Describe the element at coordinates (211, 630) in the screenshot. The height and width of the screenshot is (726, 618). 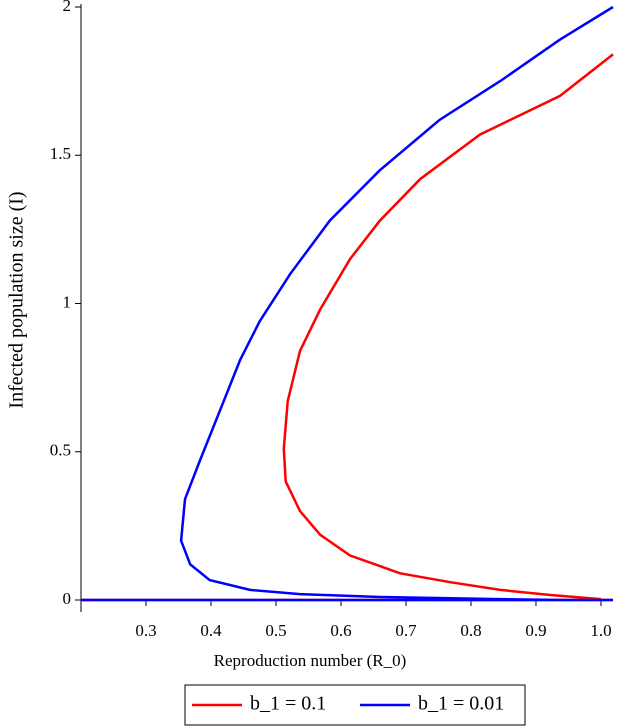
I see `x-tick-label: 0.4` at that location.